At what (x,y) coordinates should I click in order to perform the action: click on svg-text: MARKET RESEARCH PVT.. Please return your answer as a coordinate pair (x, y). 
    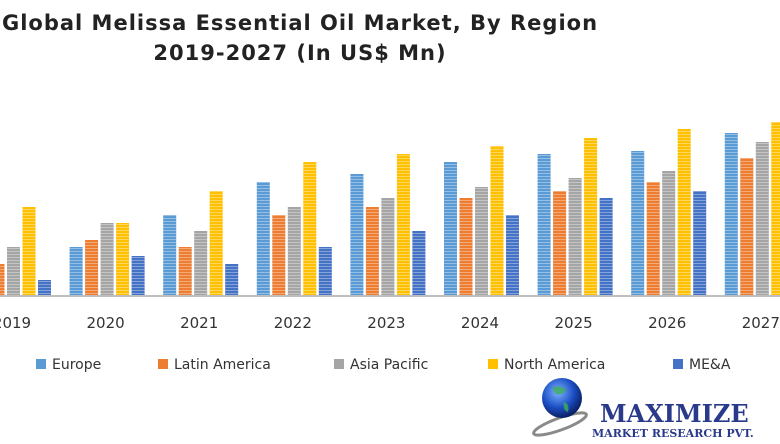
    Looking at the image, I should click on (673, 433).